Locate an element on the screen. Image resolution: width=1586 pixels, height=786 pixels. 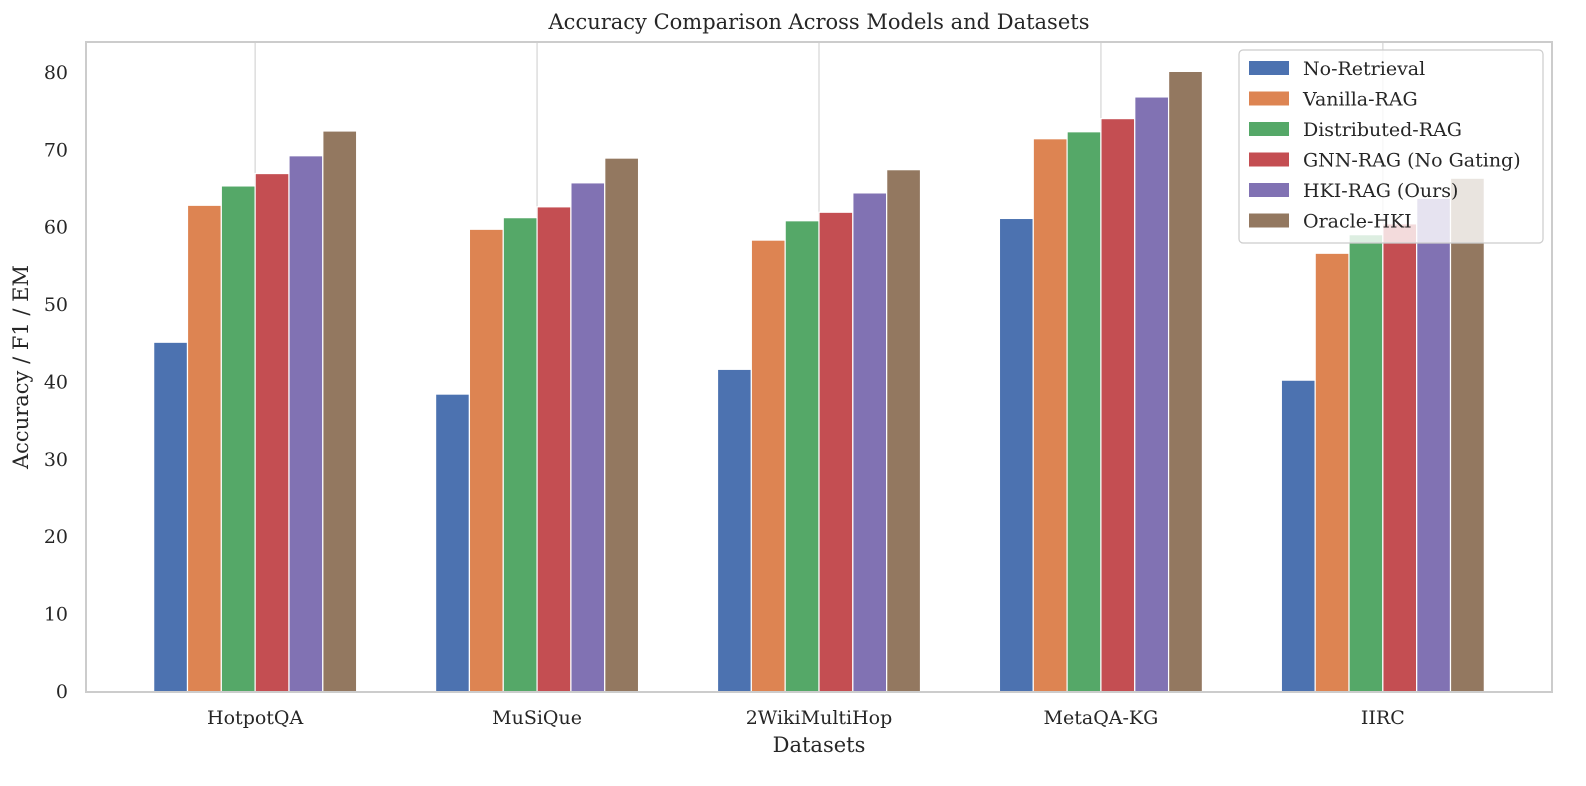
y-tick-label: 0 is located at coordinates (62, 692).